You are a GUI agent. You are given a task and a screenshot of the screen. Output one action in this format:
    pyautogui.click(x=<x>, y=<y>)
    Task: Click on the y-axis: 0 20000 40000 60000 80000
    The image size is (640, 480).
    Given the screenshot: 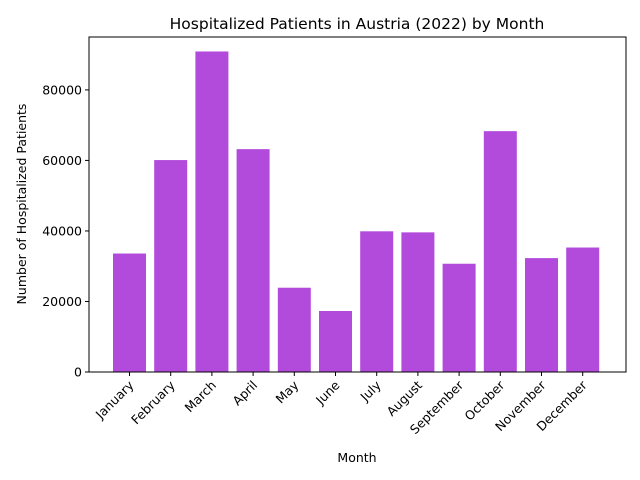 What is the action you would take?
    pyautogui.click(x=65, y=231)
    